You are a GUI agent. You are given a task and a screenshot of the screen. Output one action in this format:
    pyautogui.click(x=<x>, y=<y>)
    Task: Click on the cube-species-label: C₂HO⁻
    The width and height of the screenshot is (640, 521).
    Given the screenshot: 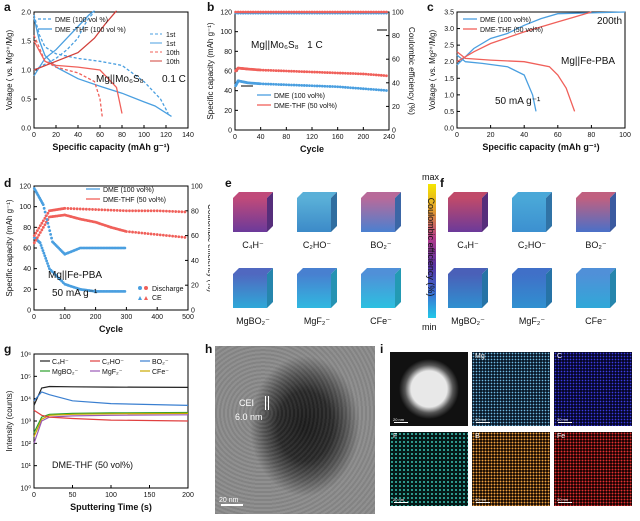 What is the action you would take?
    pyautogui.click(x=317, y=245)
    